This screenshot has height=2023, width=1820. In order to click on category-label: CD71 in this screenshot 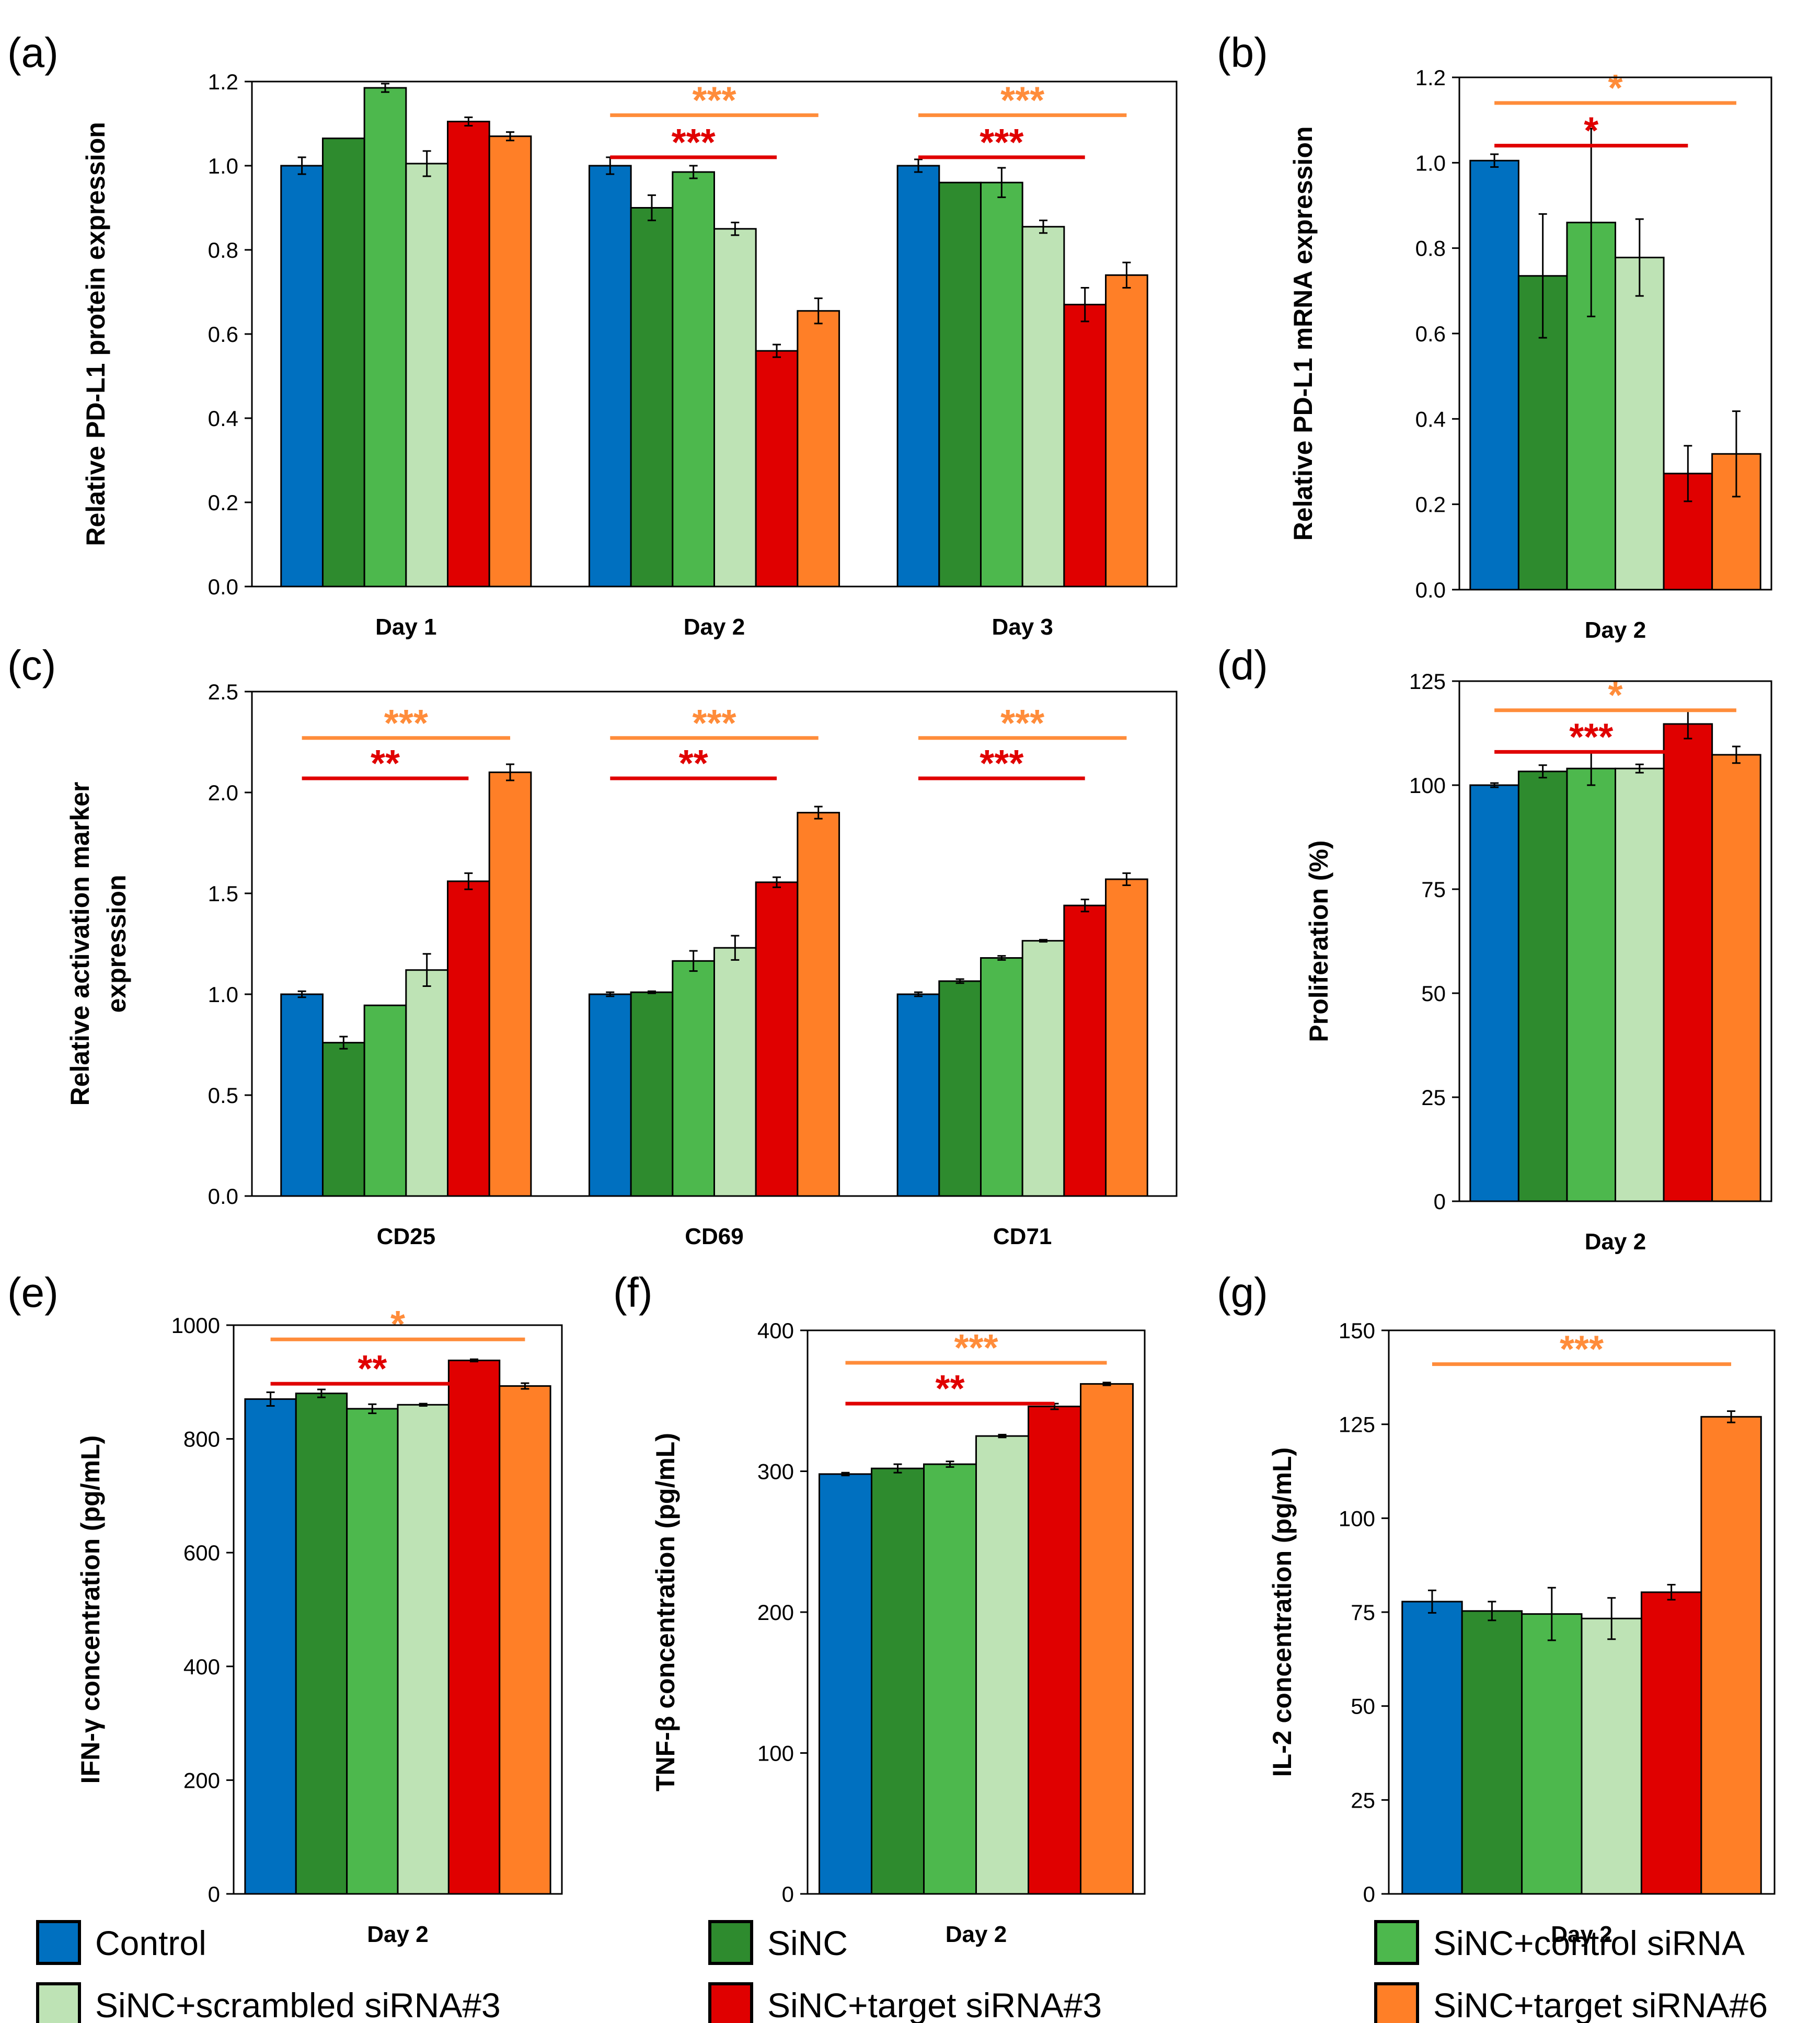, I will do `click(1022, 1236)`.